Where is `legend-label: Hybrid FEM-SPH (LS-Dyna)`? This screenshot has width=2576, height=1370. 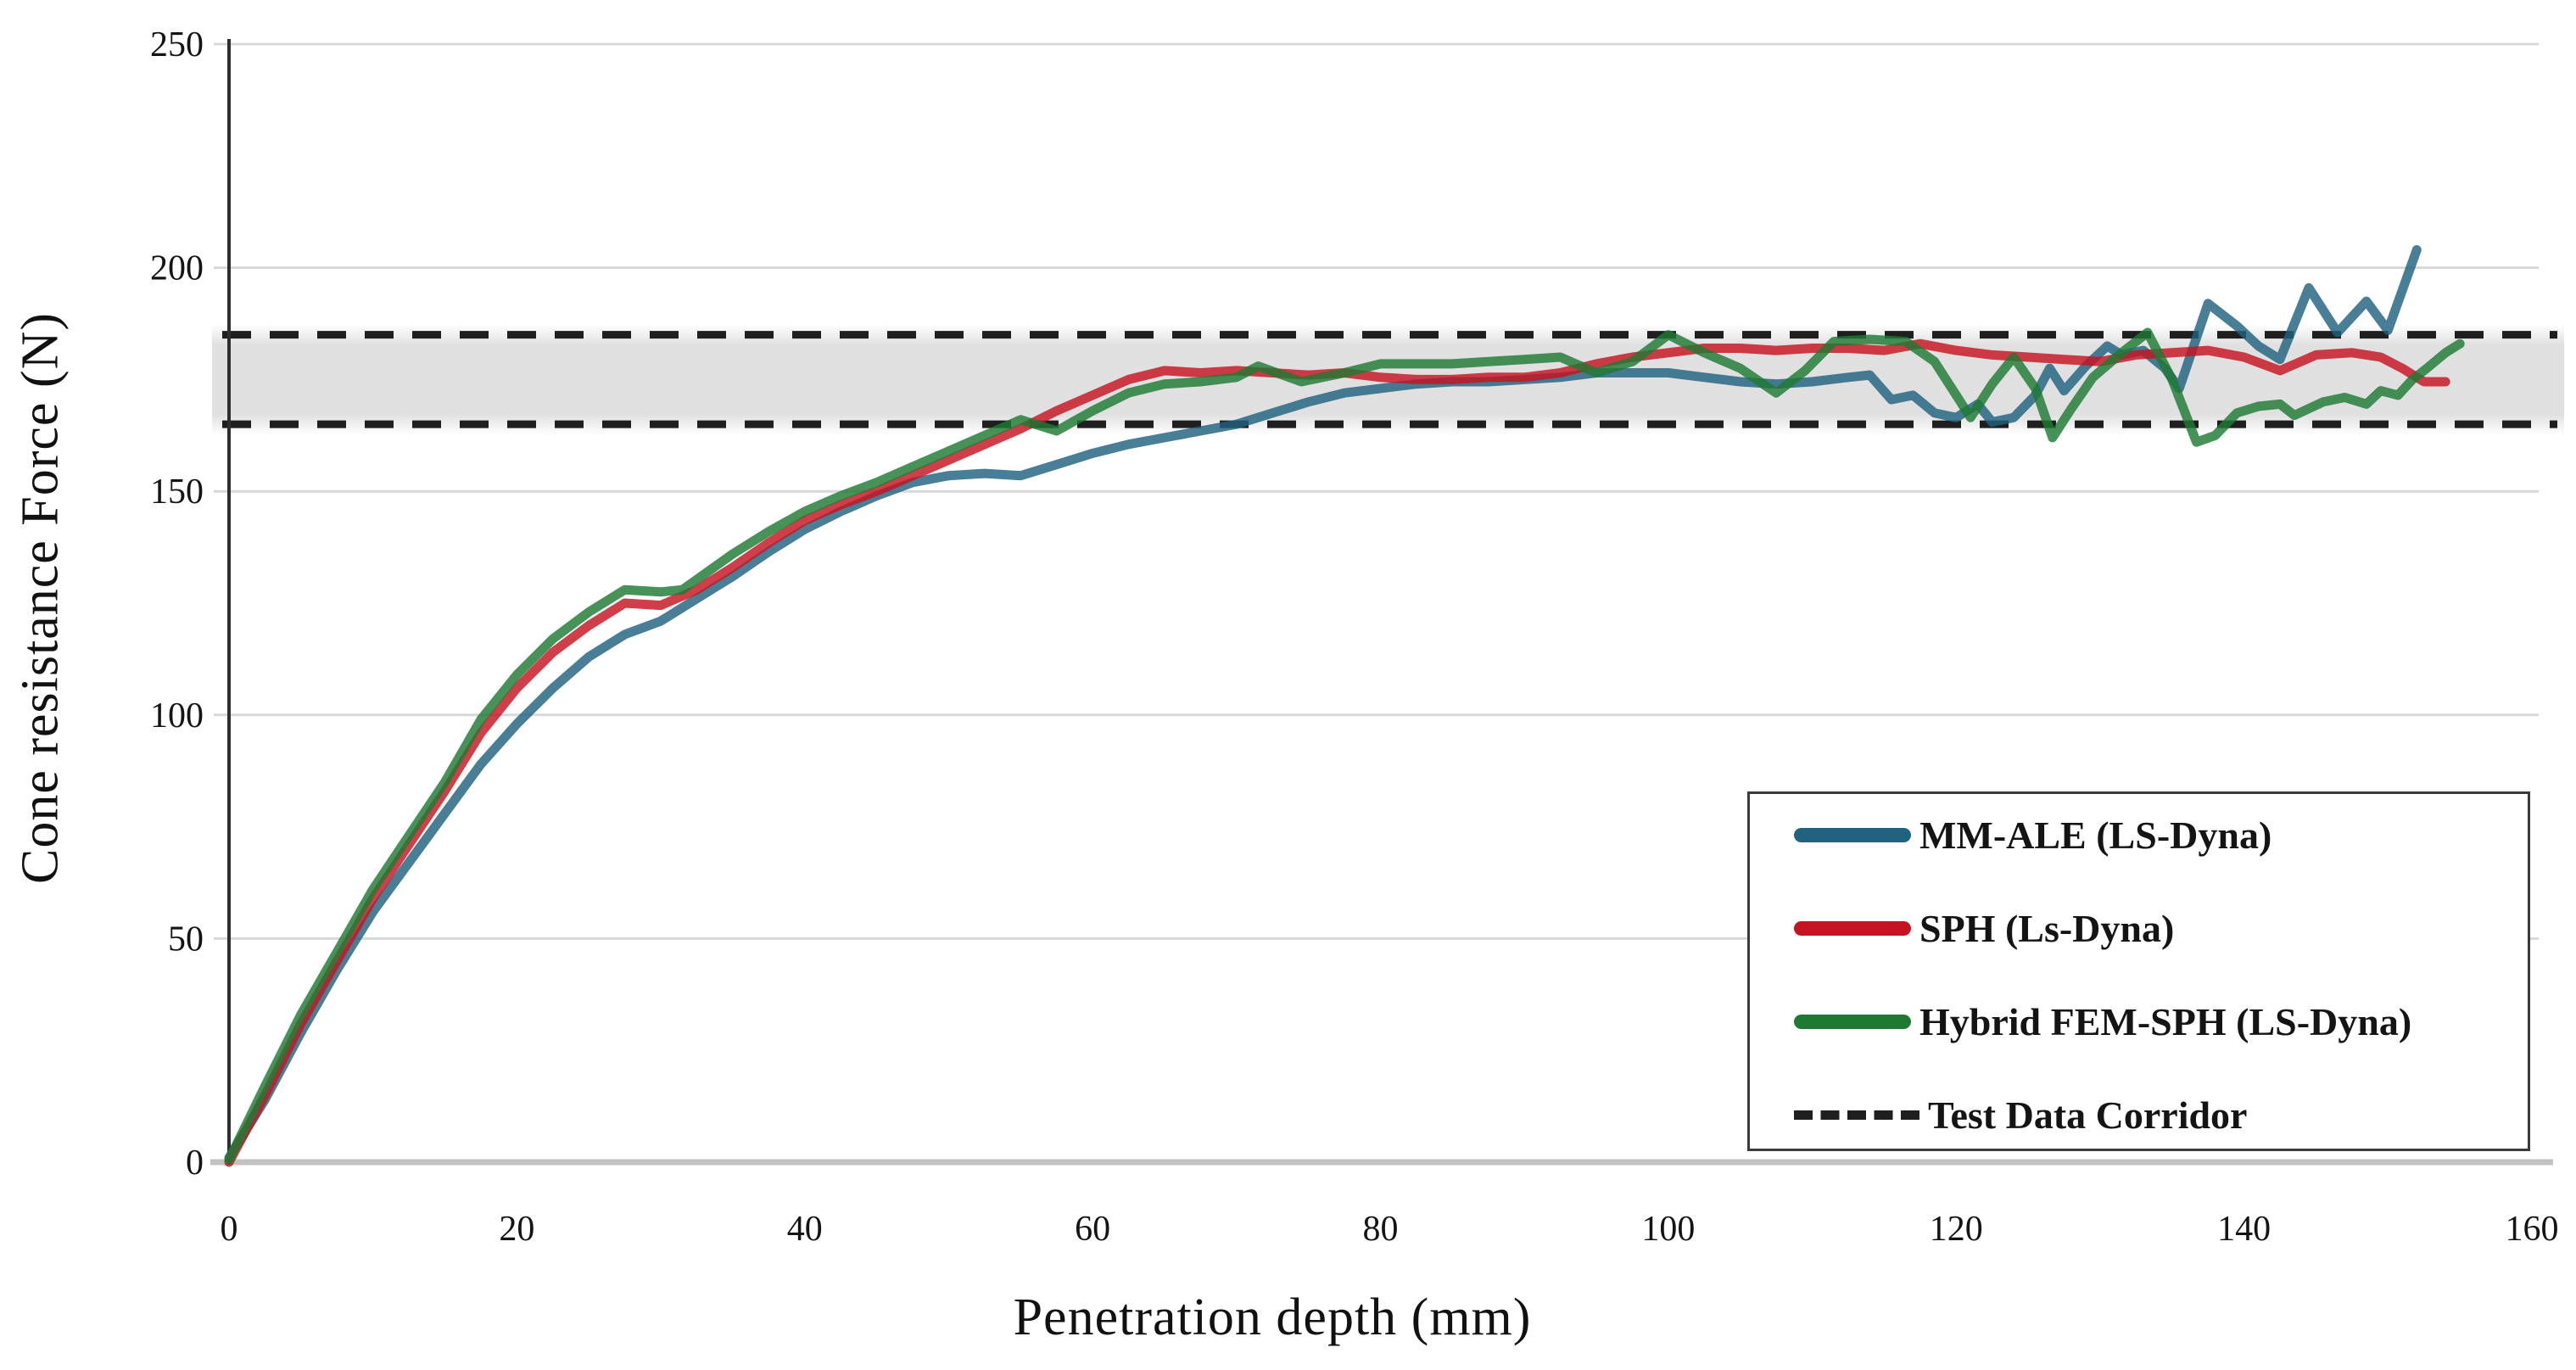
legend-label: Hybrid FEM-SPH (LS-Dyna) is located at coordinates (2165, 1021).